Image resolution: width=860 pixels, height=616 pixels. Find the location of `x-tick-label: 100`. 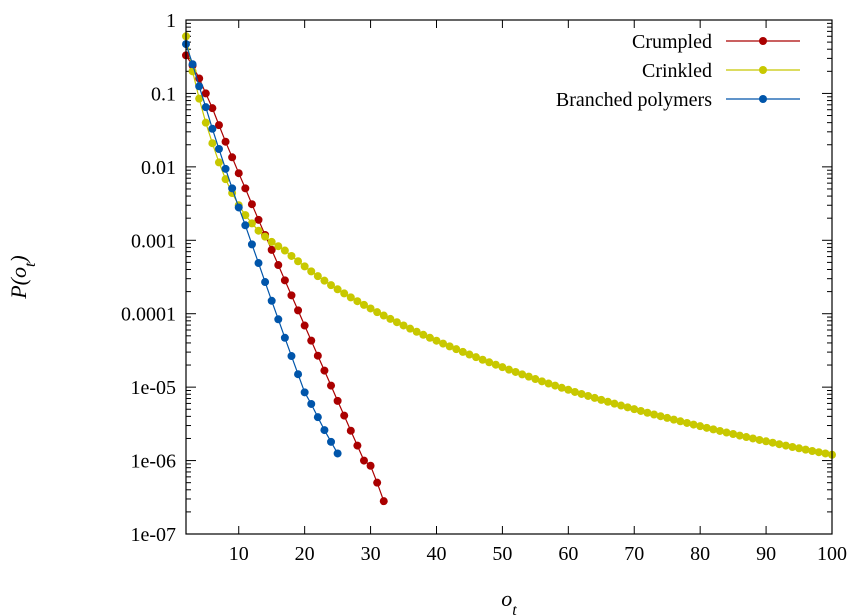

x-tick-label: 100 is located at coordinates (832, 554).